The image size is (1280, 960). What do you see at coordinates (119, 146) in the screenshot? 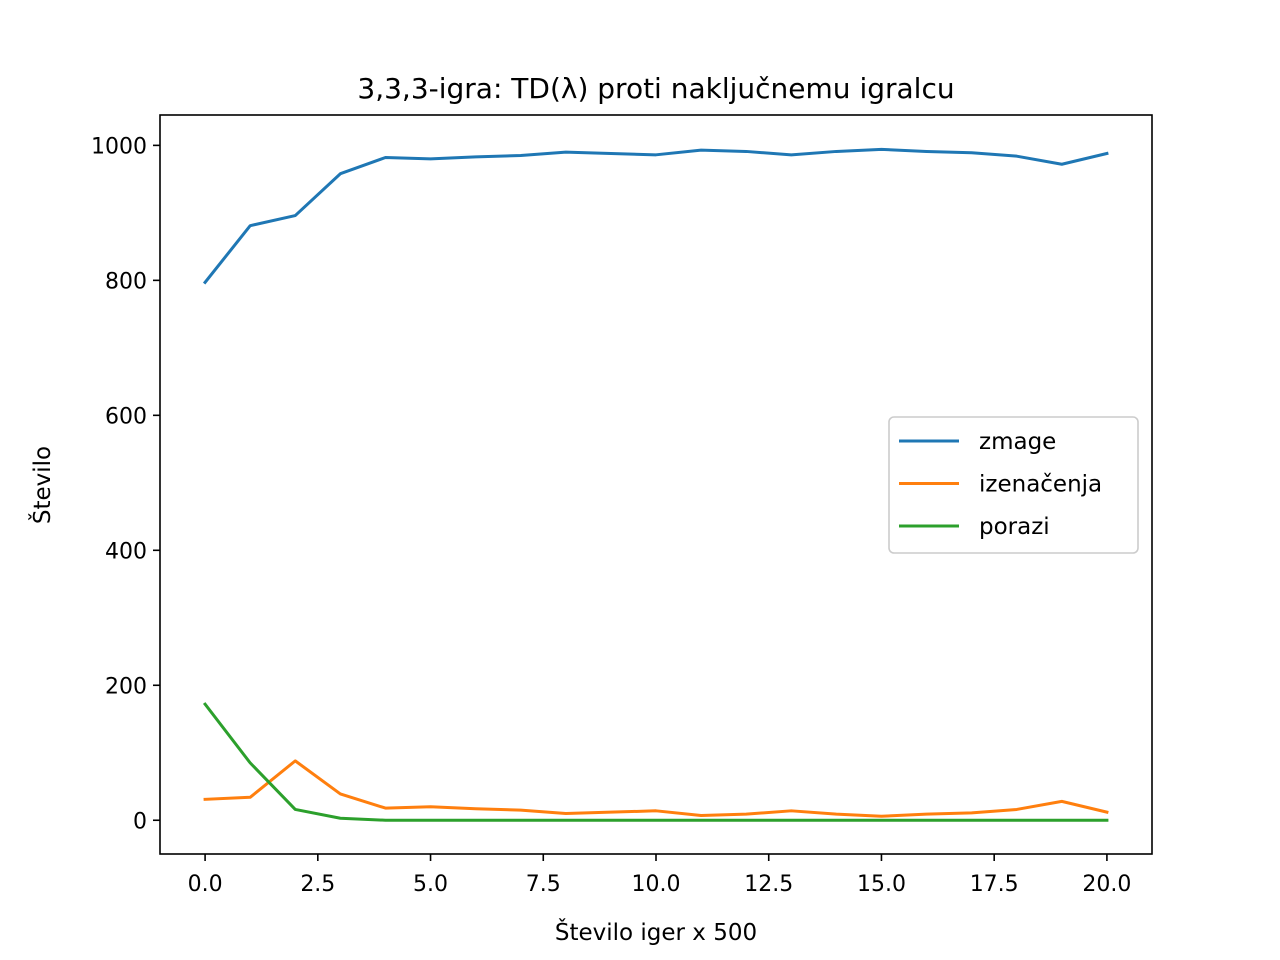
I see `y-tick-label-5: 1000` at bounding box center [119, 146].